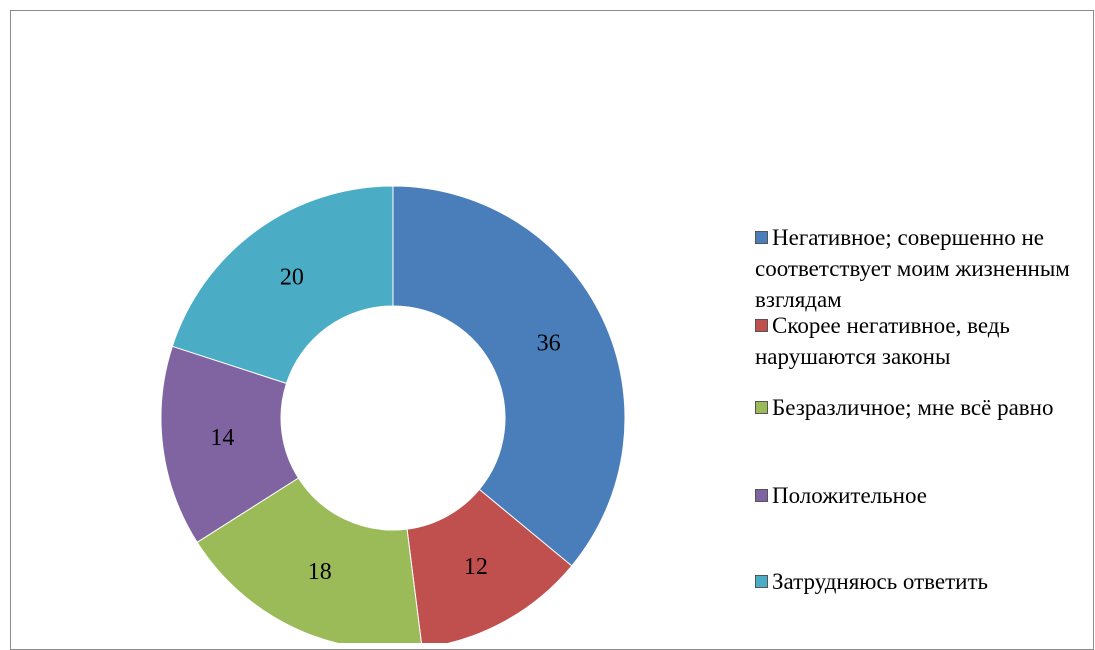 The image size is (1095, 650). What do you see at coordinates (880, 581) in the screenshot?
I see `legend-label: Затрудняюсь ответить` at bounding box center [880, 581].